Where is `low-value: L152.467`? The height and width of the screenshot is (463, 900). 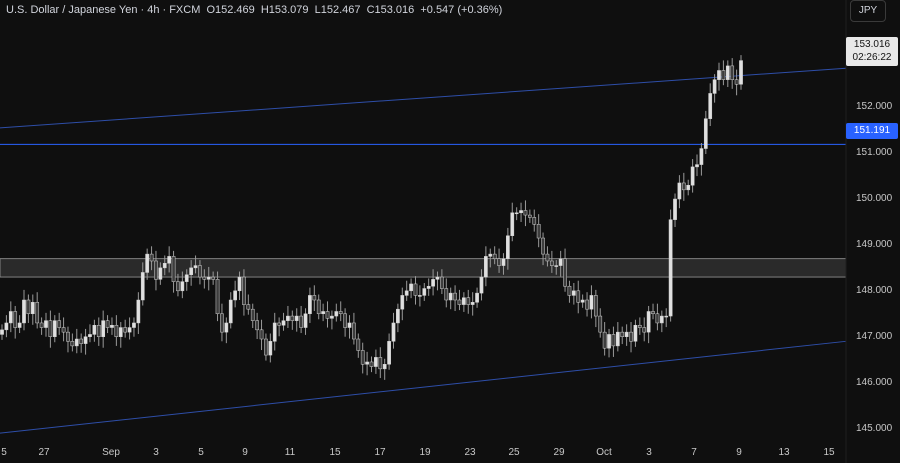
low-value: L152.467 is located at coordinates (337, 10).